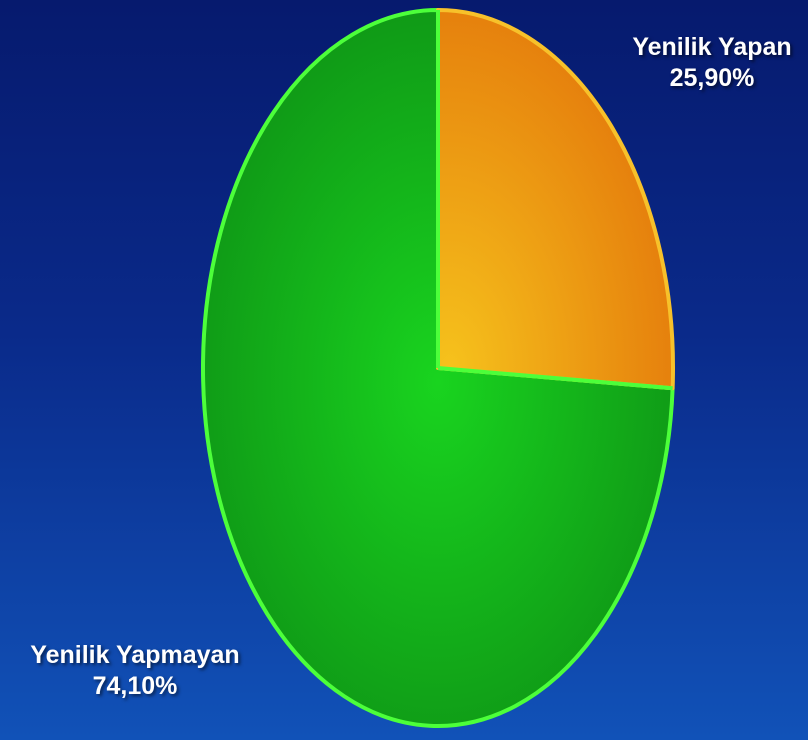 The height and width of the screenshot is (740, 808). What do you see at coordinates (712, 78) in the screenshot?
I see `slice-value-yenilik-yapan: 25,90%` at bounding box center [712, 78].